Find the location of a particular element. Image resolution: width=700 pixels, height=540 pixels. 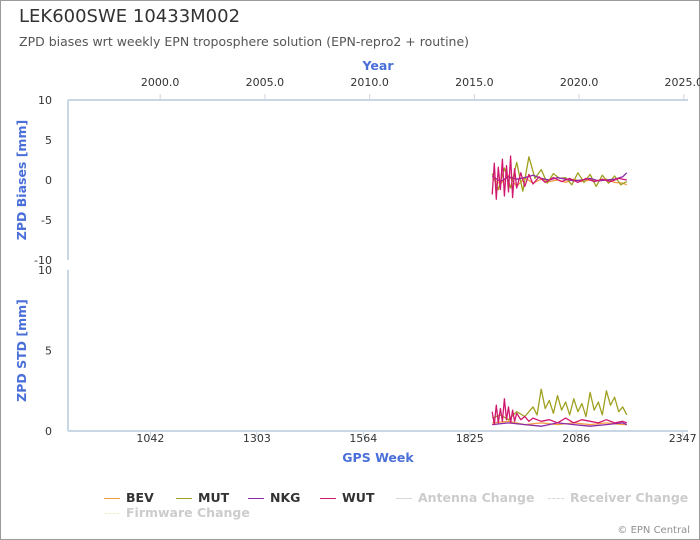

bias-y-tick-label: -10 is located at coordinates (43, 260).